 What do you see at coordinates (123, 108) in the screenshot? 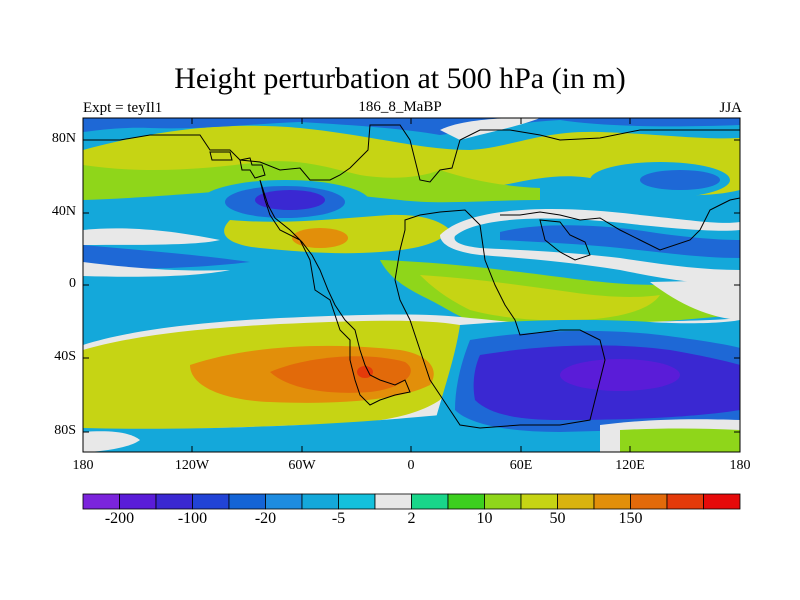
I see `experiment-label: Expt = teyIl1` at bounding box center [123, 108].